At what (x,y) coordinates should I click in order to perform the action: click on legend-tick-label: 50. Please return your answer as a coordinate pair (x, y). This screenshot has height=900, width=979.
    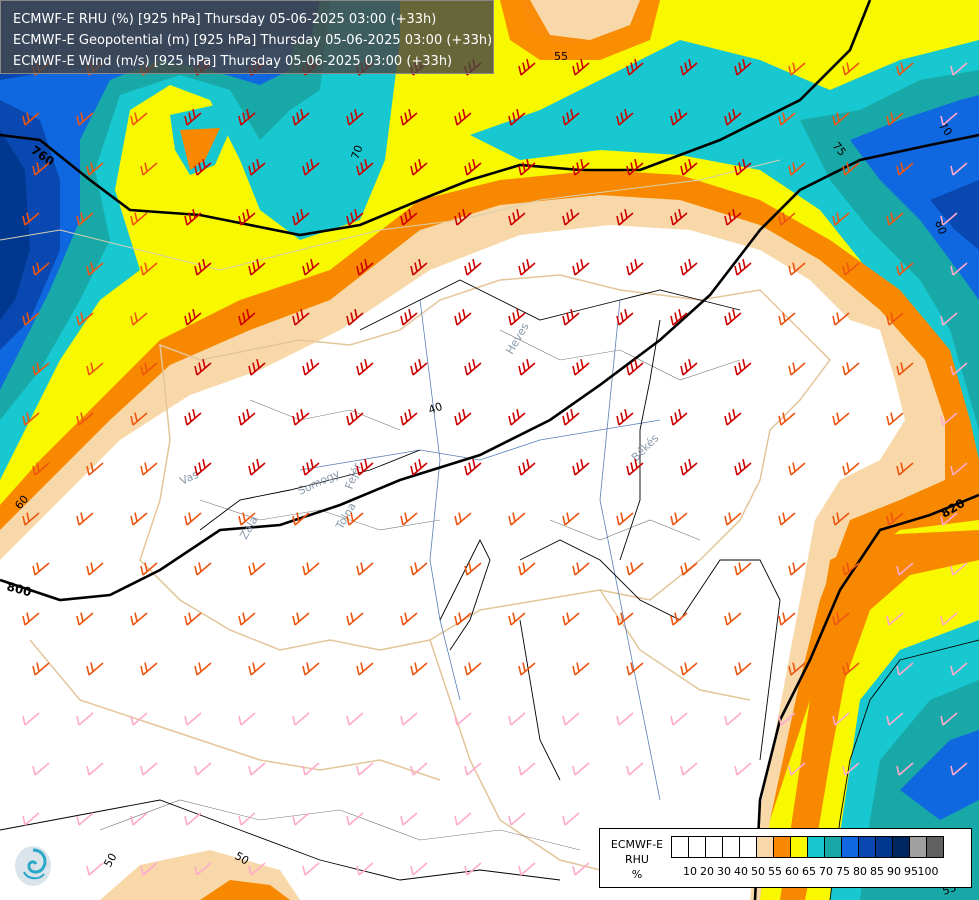
    Looking at the image, I should click on (758, 871).